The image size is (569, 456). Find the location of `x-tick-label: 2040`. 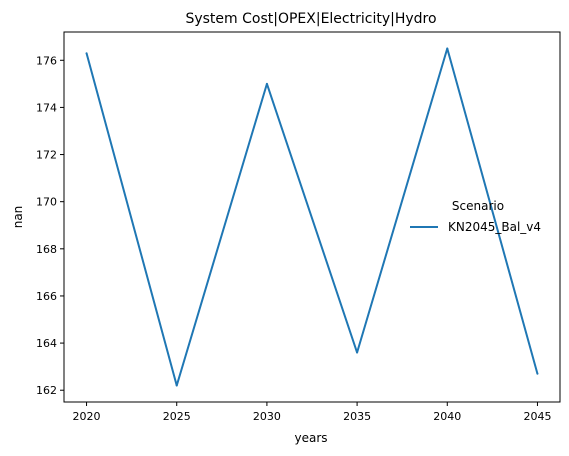

x-tick-label: 2040 is located at coordinates (447, 416).